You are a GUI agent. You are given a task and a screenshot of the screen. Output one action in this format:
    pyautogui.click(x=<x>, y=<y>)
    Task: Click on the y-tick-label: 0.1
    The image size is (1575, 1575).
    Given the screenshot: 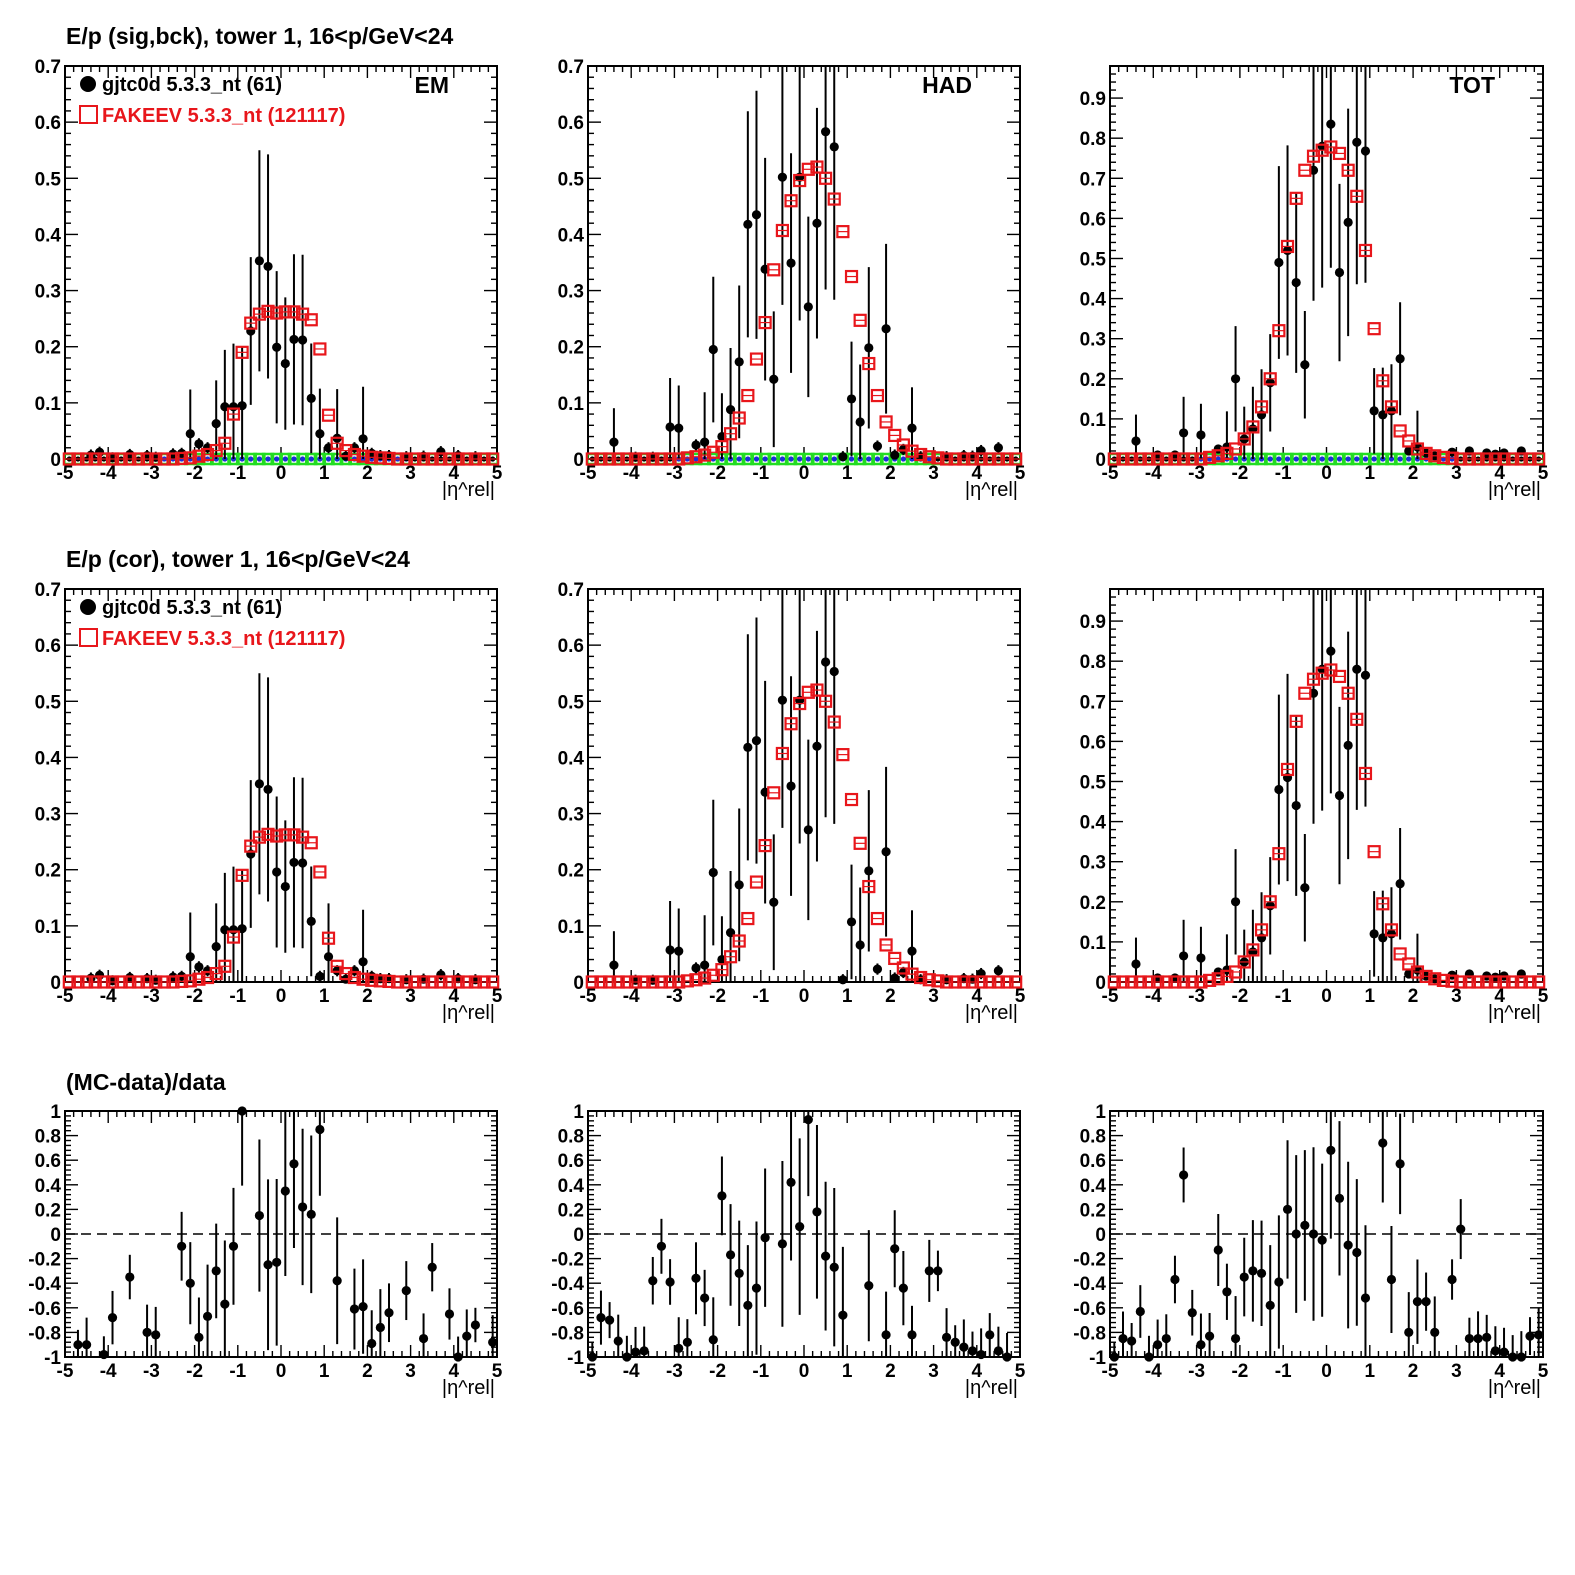 What is the action you would take?
    pyautogui.click(x=1093, y=943)
    